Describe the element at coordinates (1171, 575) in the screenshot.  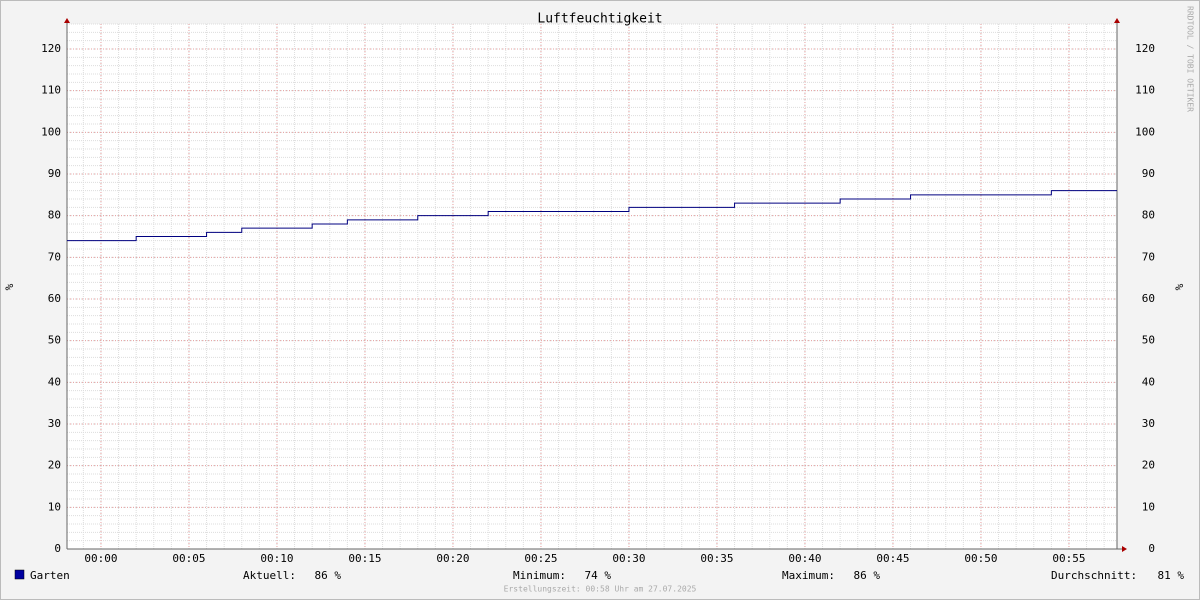
I see `stat-value: 81 %` at that location.